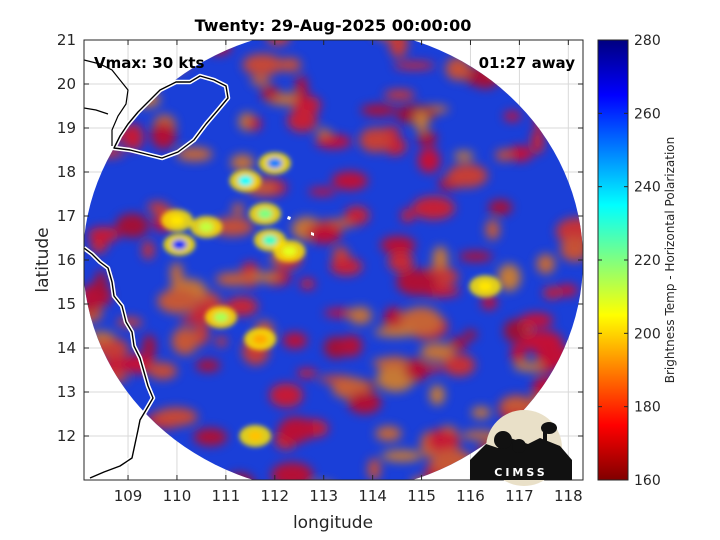 This screenshot has width=720, height=540. Describe the element at coordinates (149, 63) in the screenshot. I see `vmax-annotation: Vmax: 30 kts` at that location.